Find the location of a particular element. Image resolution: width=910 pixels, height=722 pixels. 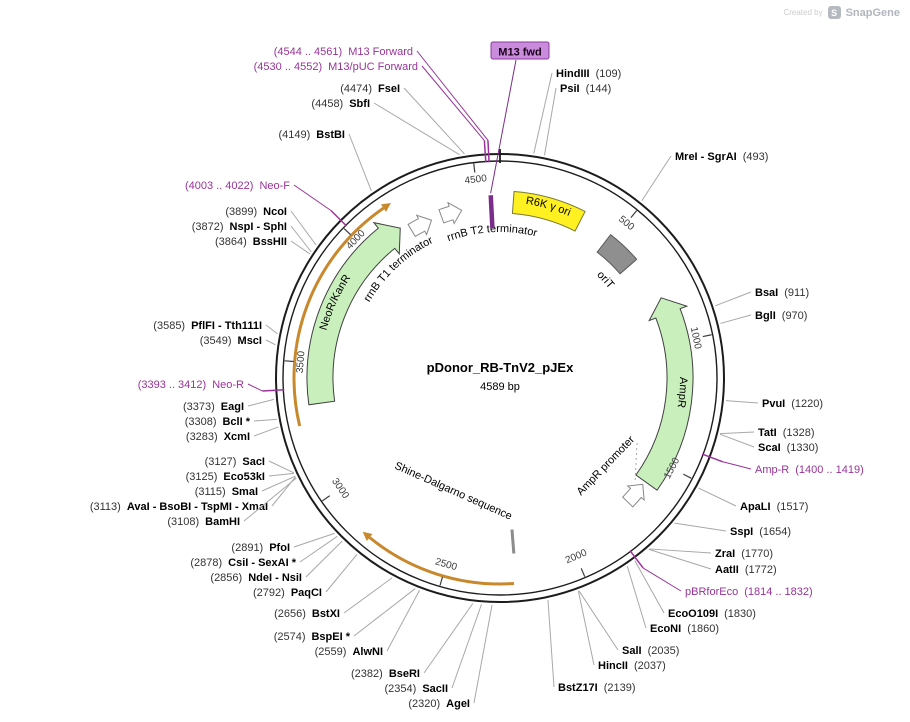

leader-pvui is located at coordinates (742, 402).